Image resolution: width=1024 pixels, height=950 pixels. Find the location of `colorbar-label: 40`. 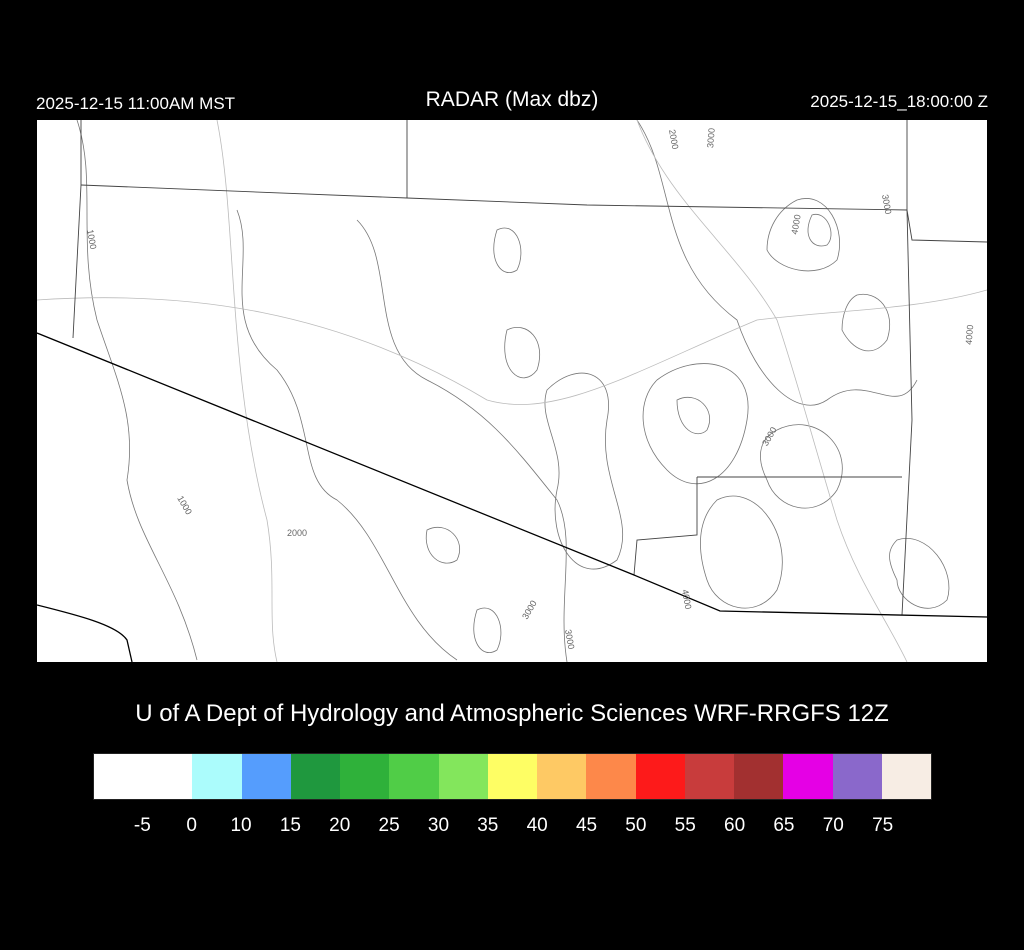

colorbar-label: 40 is located at coordinates (537, 825).